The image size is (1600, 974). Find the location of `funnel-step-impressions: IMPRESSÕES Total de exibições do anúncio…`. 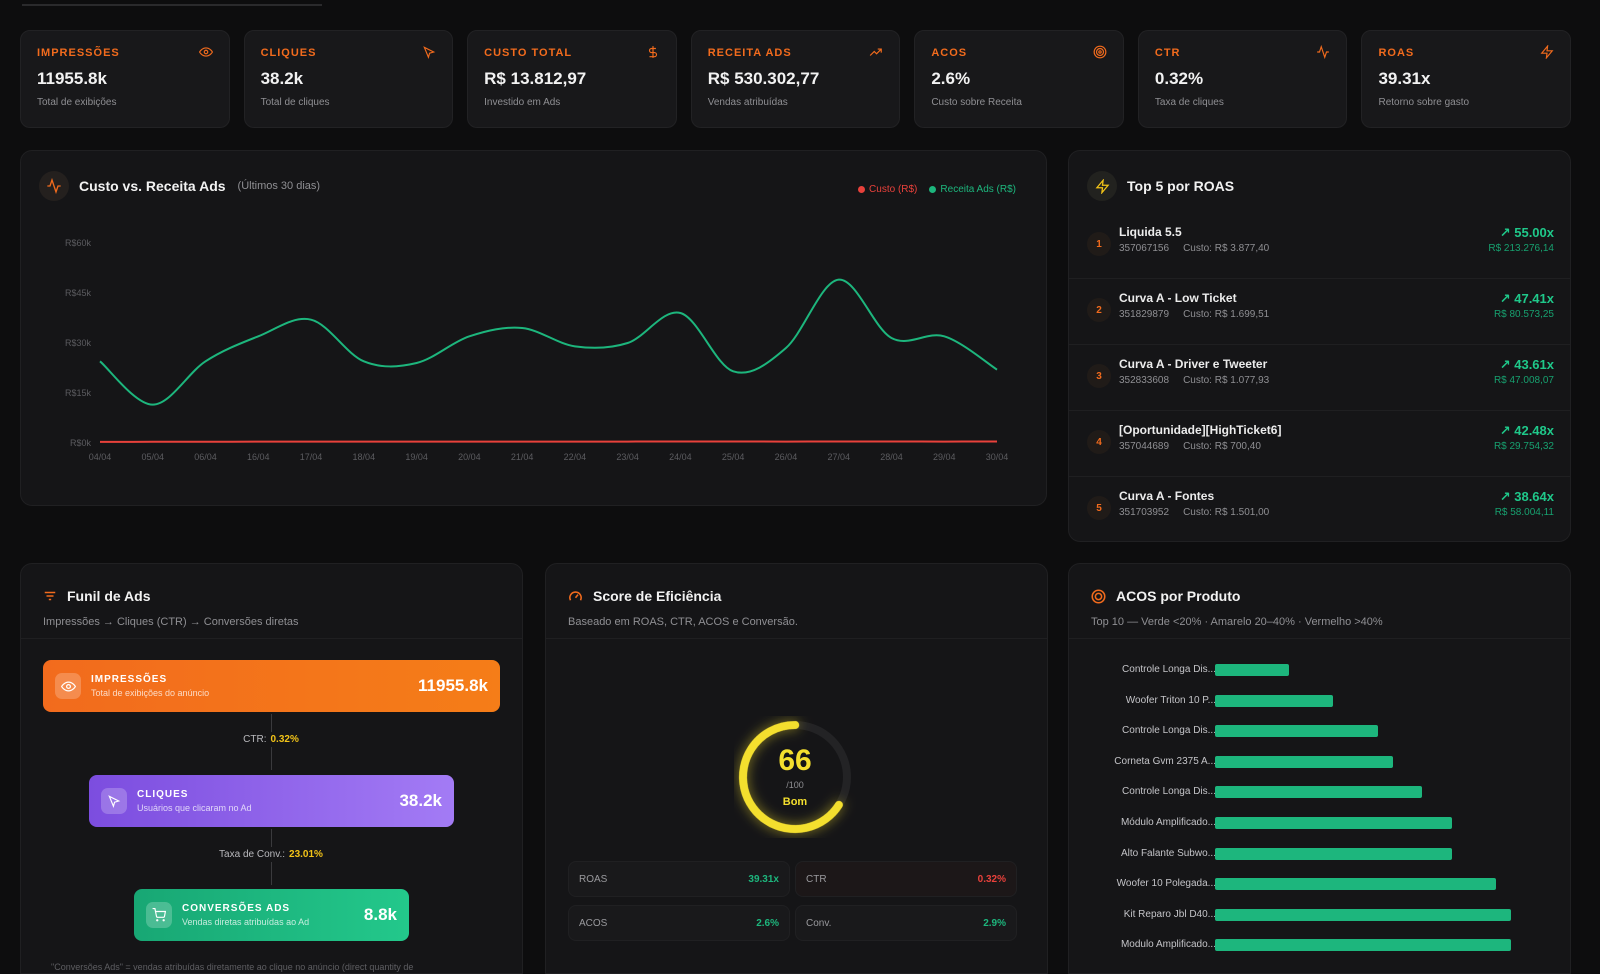

funnel-step-impressions: IMPRESSÕES Total de exibições do anúncio… is located at coordinates (271, 686).